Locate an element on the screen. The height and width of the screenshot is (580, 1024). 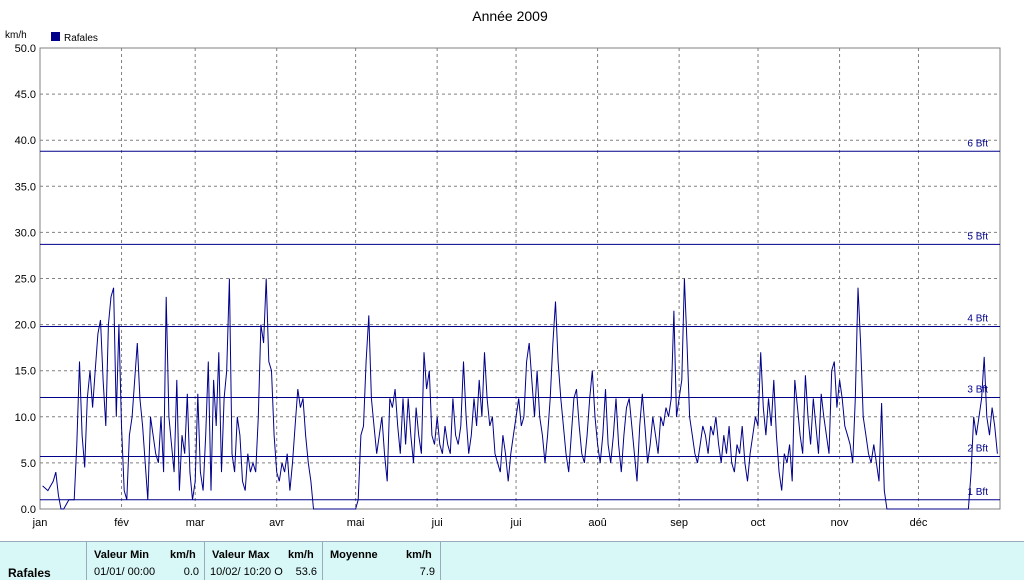
x-tick-label: nov is located at coordinates (840, 523).